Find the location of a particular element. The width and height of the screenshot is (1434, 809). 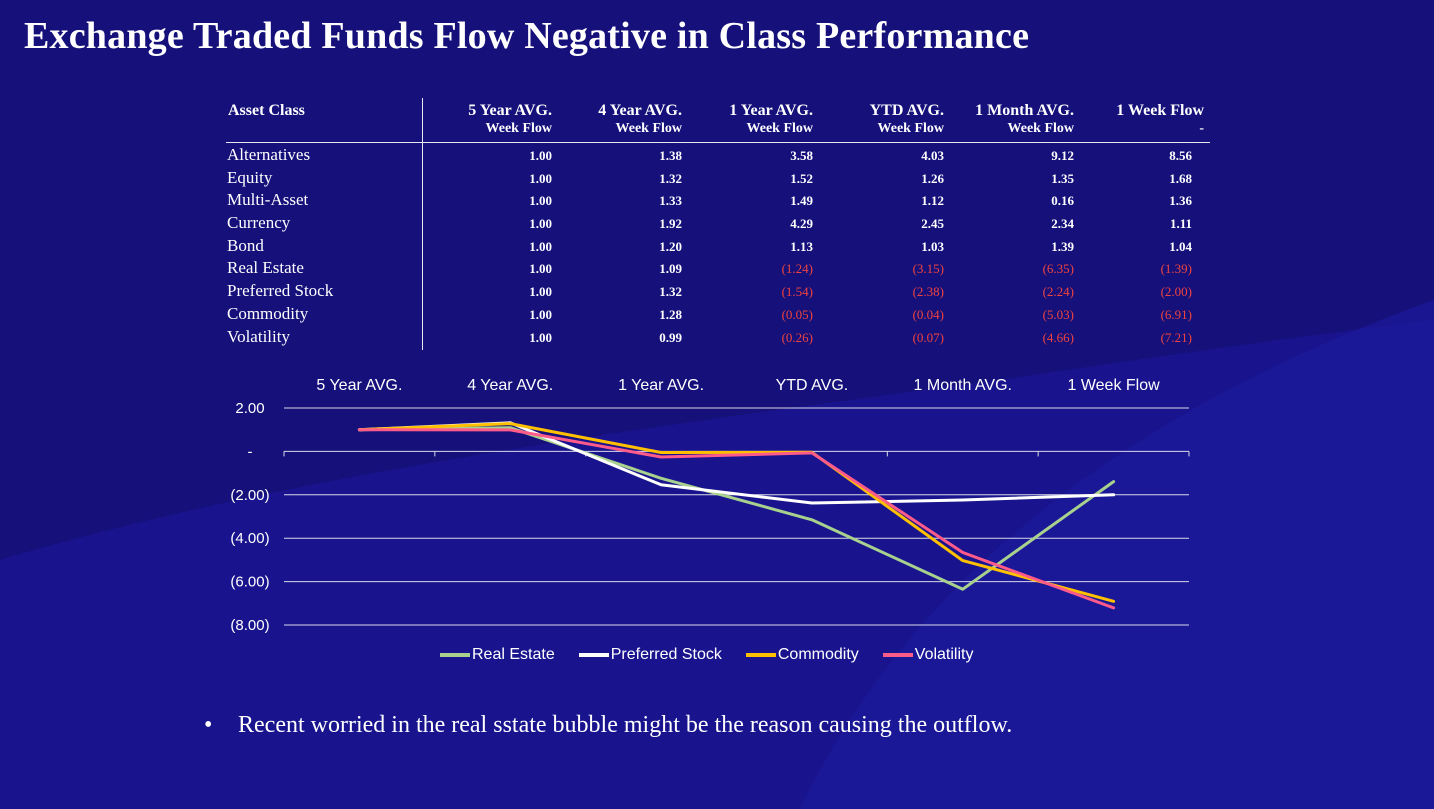

table-cell: 8.56 is located at coordinates (1180, 155).